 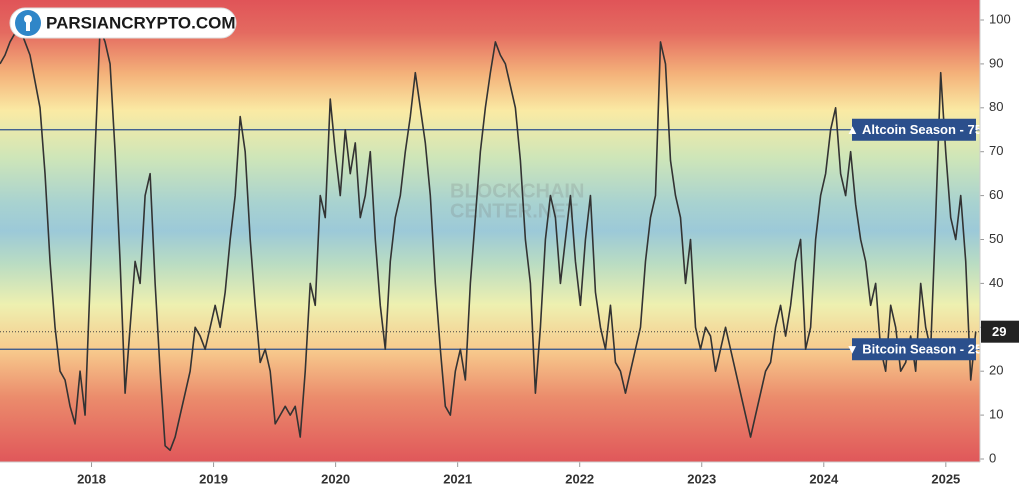 I want to click on last-value-label: 29, so click(x=999, y=331).